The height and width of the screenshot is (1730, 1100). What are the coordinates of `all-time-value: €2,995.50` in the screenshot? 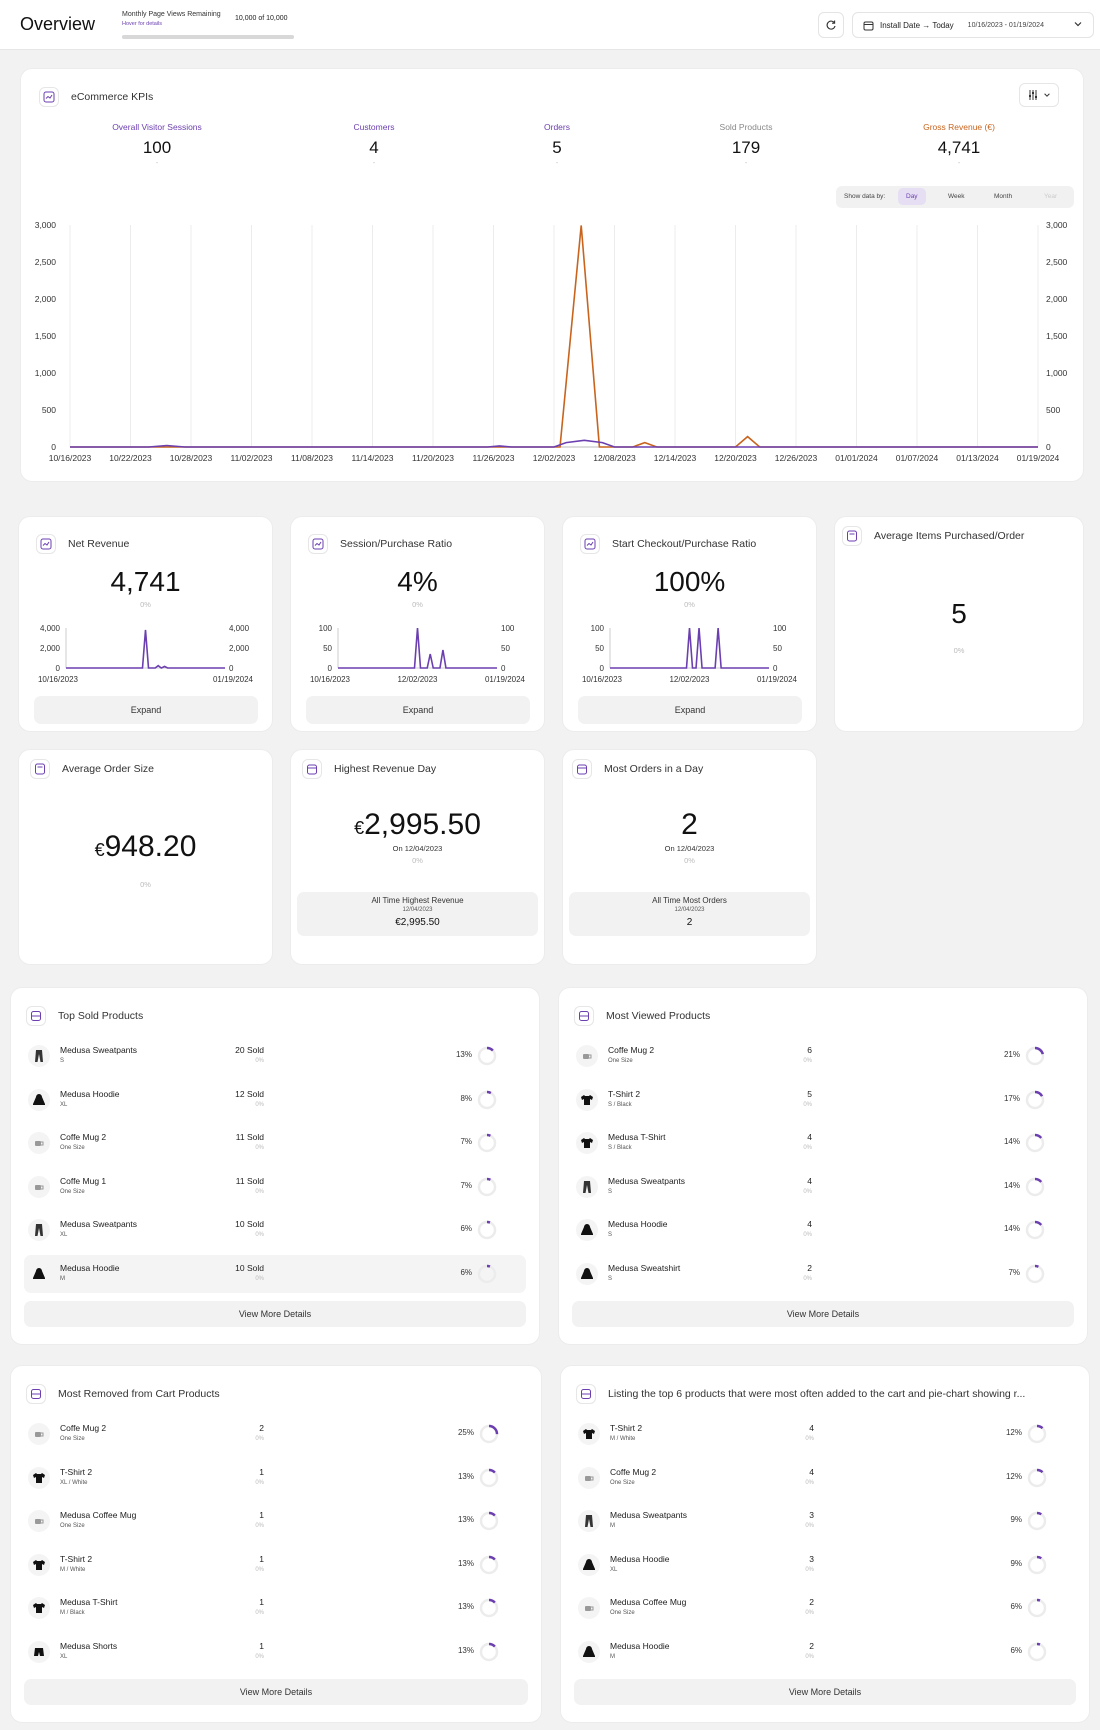 It's located at (417, 922).